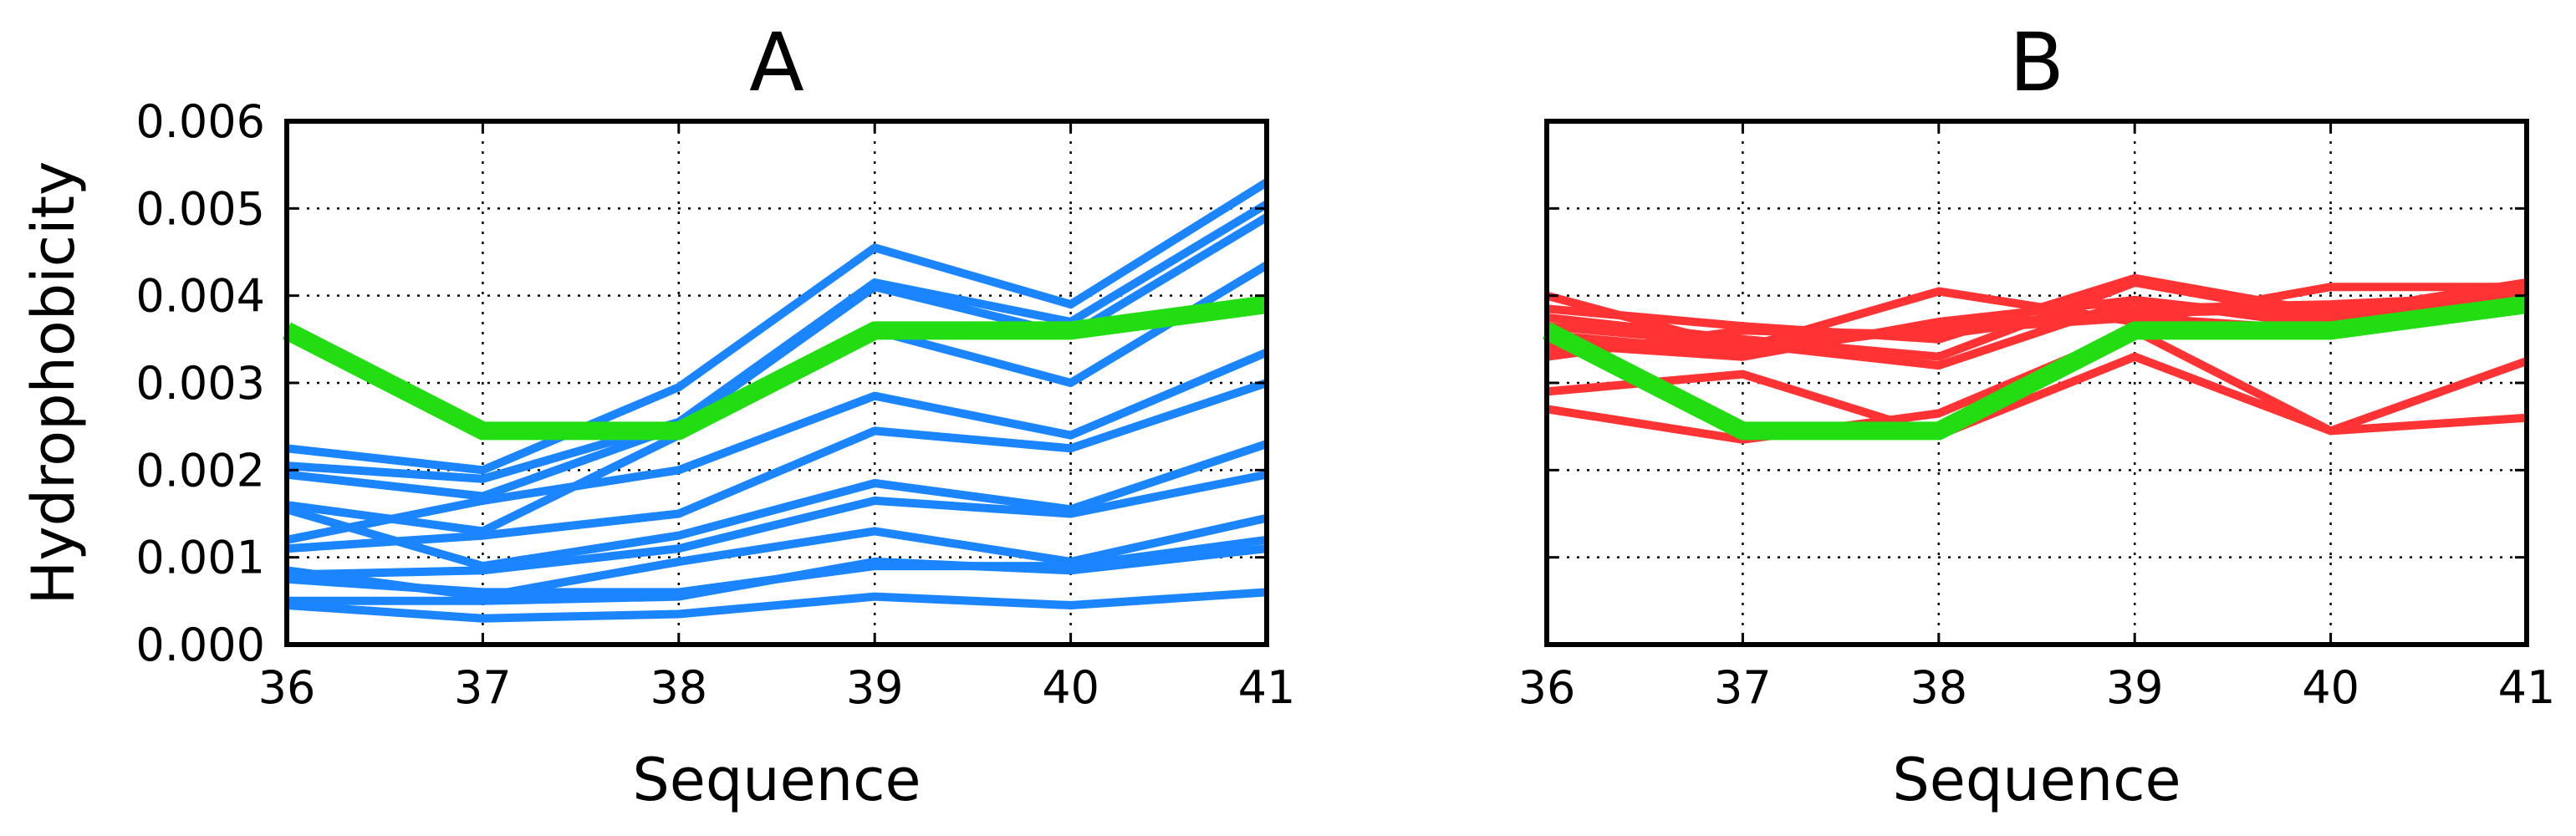  I want to click on panel-a-x-tick-labels: 36 37 38 39 40 41, so click(777, 687).